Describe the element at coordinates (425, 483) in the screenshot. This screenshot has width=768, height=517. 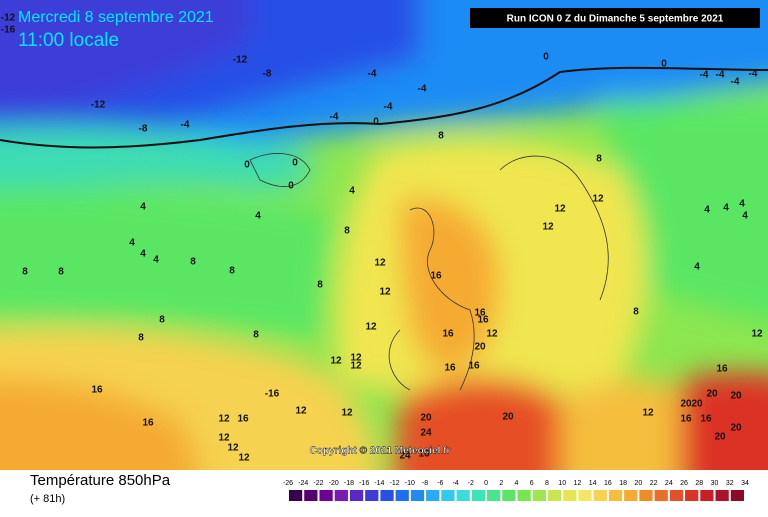
I see `colorbar-tick-label: -8` at that location.